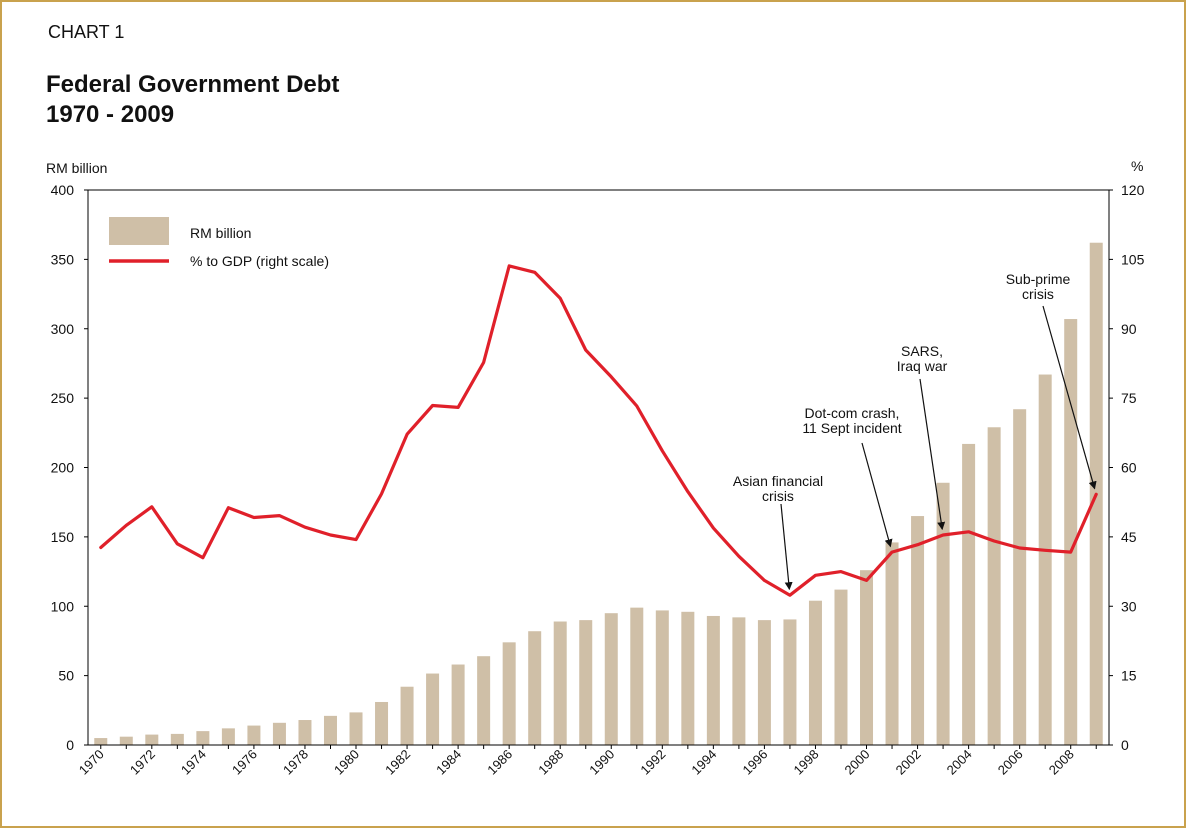  What do you see at coordinates (943, 613) in the screenshot?
I see `bar-2003` at bounding box center [943, 613].